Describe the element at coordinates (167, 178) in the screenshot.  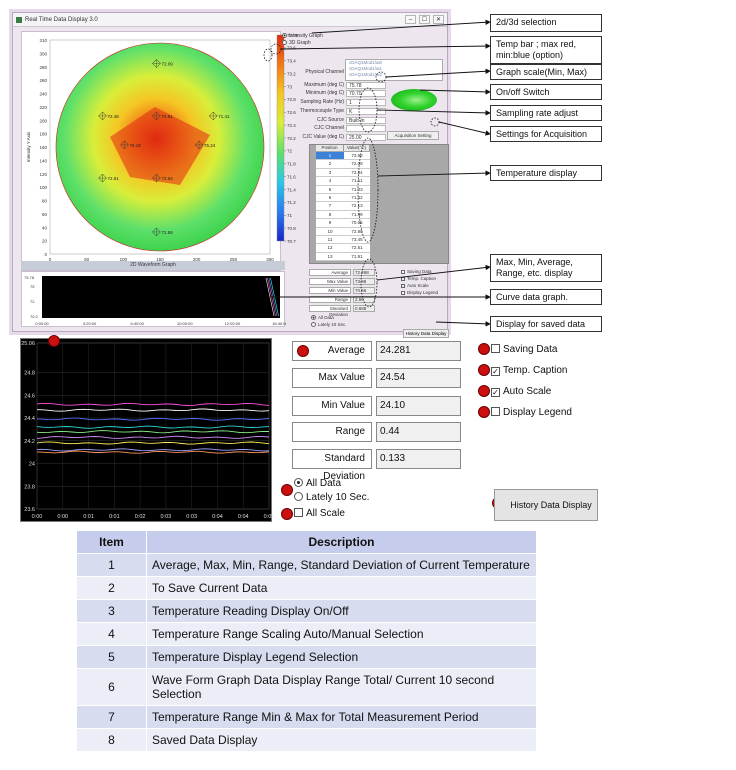
I see `svg-text: 72.54` at that location.